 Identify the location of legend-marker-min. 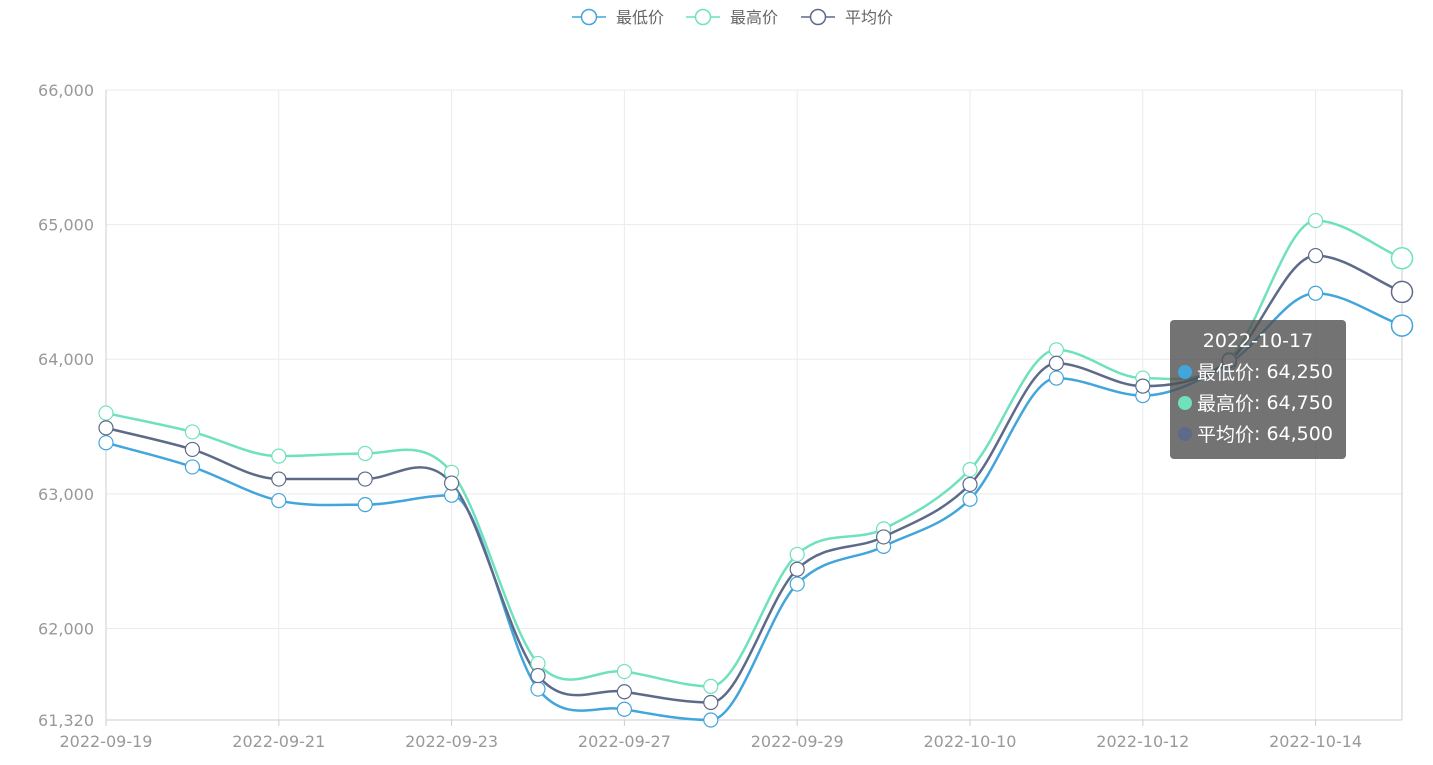
(589, 17).